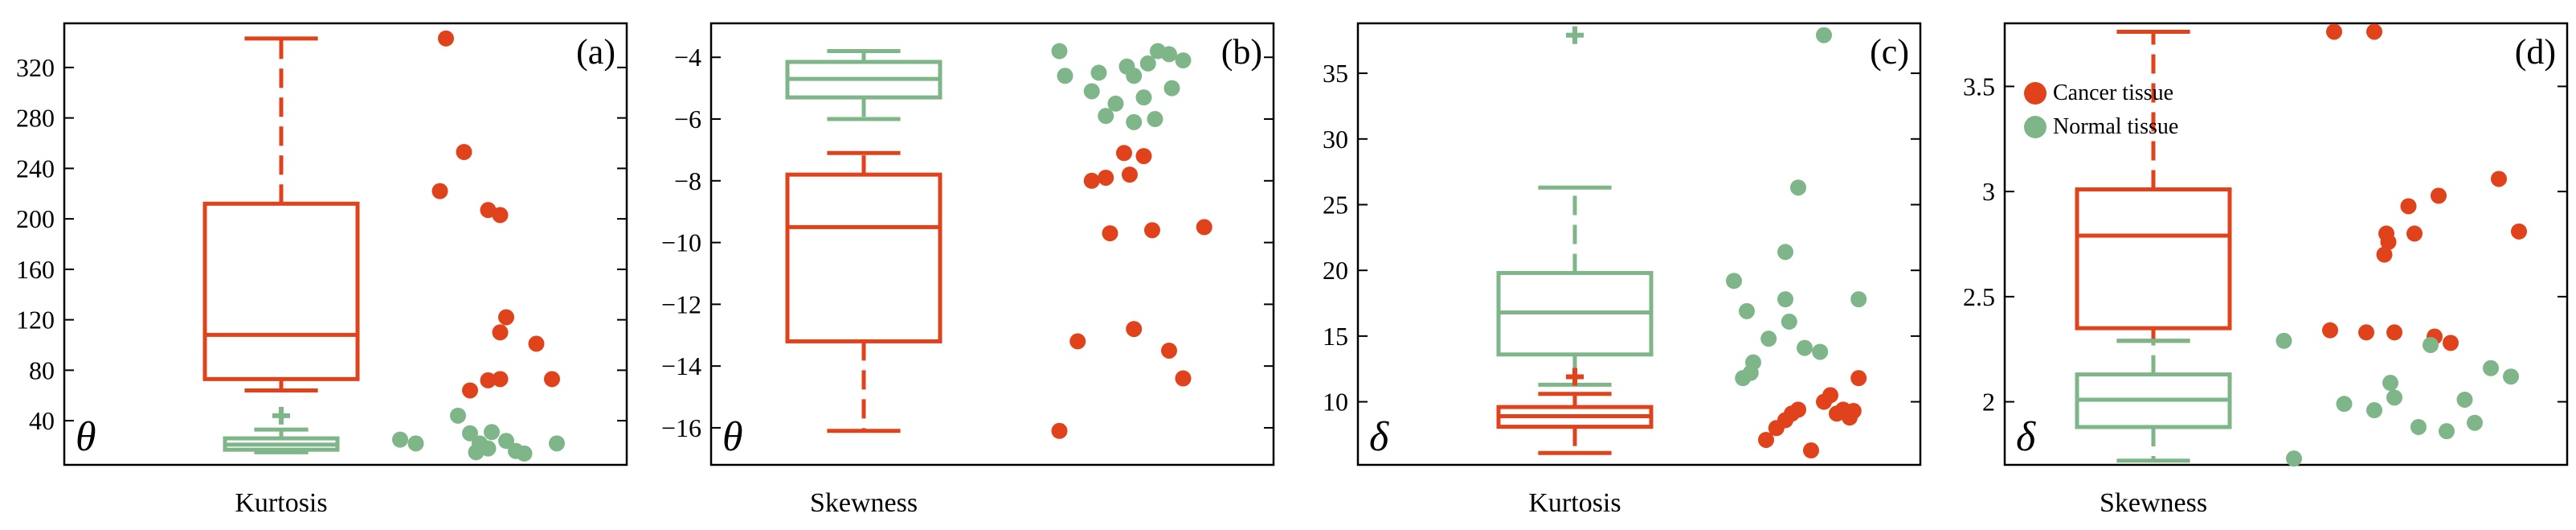 The image size is (2576, 530). Describe the element at coordinates (687, 120) in the screenshot. I see `y-tick-label: −6` at that location.